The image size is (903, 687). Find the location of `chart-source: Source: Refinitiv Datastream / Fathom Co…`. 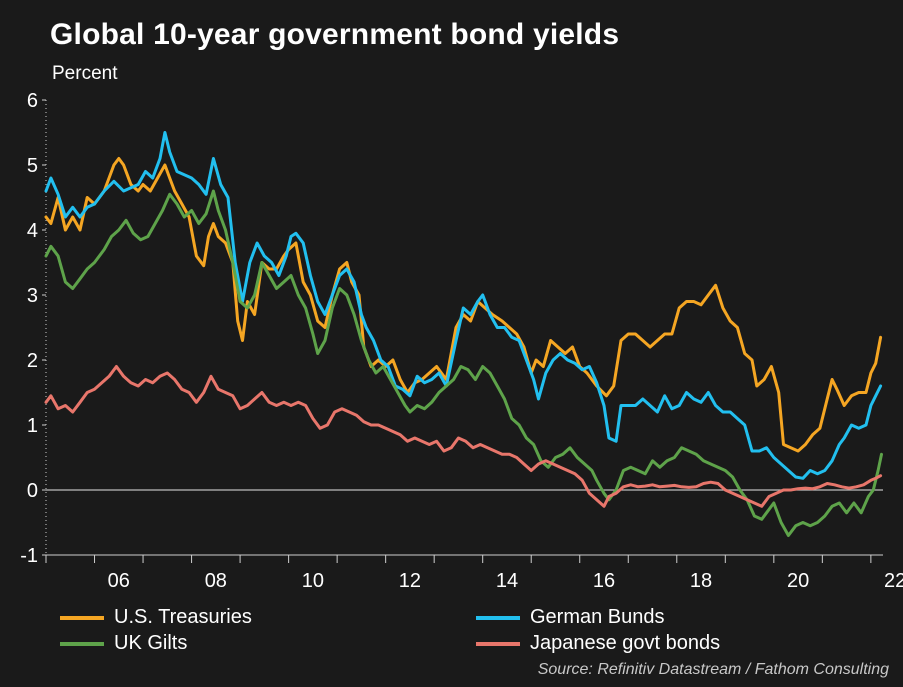

chart-source: Source: Refinitiv Datastream / Fathom Co… is located at coordinates (713, 669).